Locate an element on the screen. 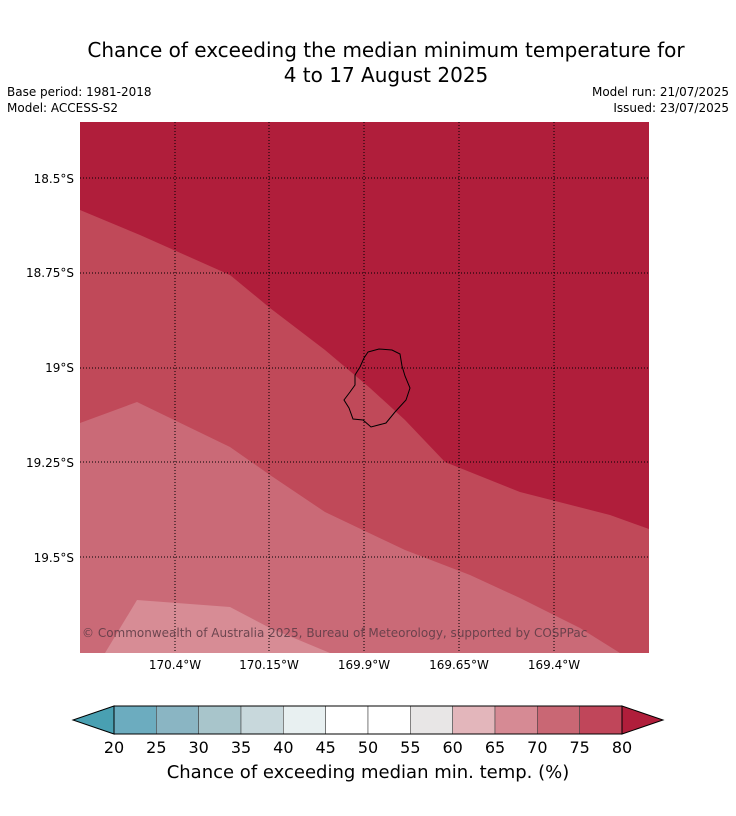 The image size is (736, 816). colorbar-high-extension is located at coordinates (643, 720).